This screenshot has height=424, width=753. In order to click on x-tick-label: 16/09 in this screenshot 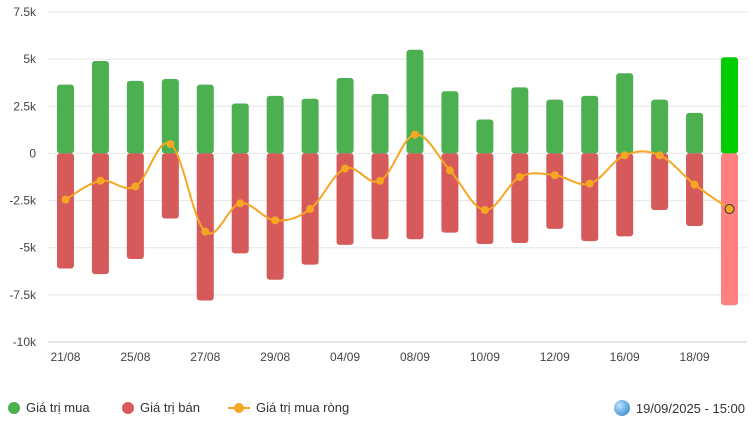, I will do `click(625, 357)`.